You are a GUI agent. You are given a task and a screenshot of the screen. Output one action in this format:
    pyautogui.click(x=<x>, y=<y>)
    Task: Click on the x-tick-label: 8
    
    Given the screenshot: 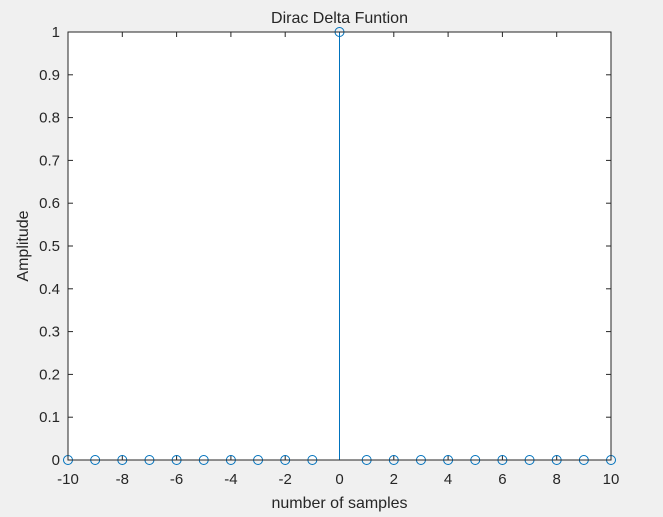 What is the action you would take?
    pyautogui.click(x=557, y=479)
    